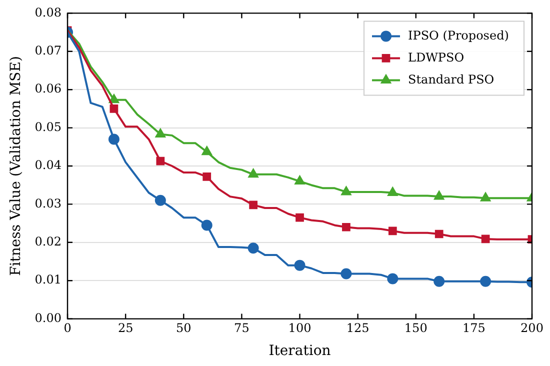  I want to click on legend-label: Standard PSO, so click(451, 79).